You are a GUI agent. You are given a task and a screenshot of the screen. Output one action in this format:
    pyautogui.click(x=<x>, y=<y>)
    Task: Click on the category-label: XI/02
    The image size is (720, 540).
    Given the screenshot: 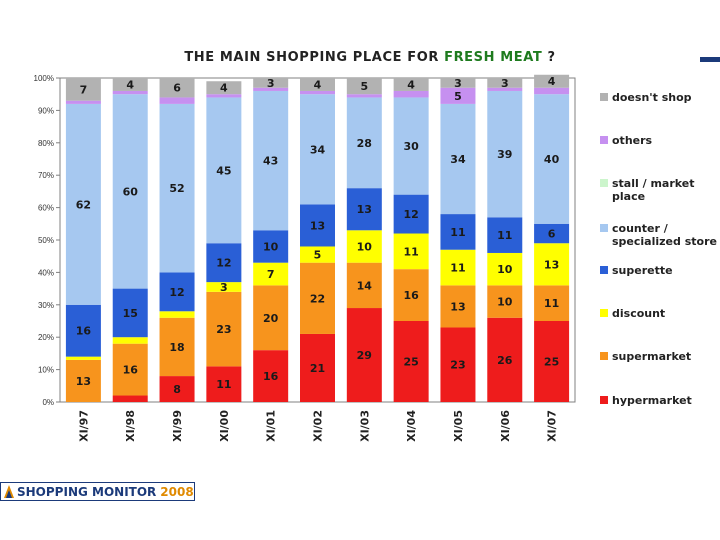 What is the action you would take?
    pyautogui.click(x=318, y=426)
    